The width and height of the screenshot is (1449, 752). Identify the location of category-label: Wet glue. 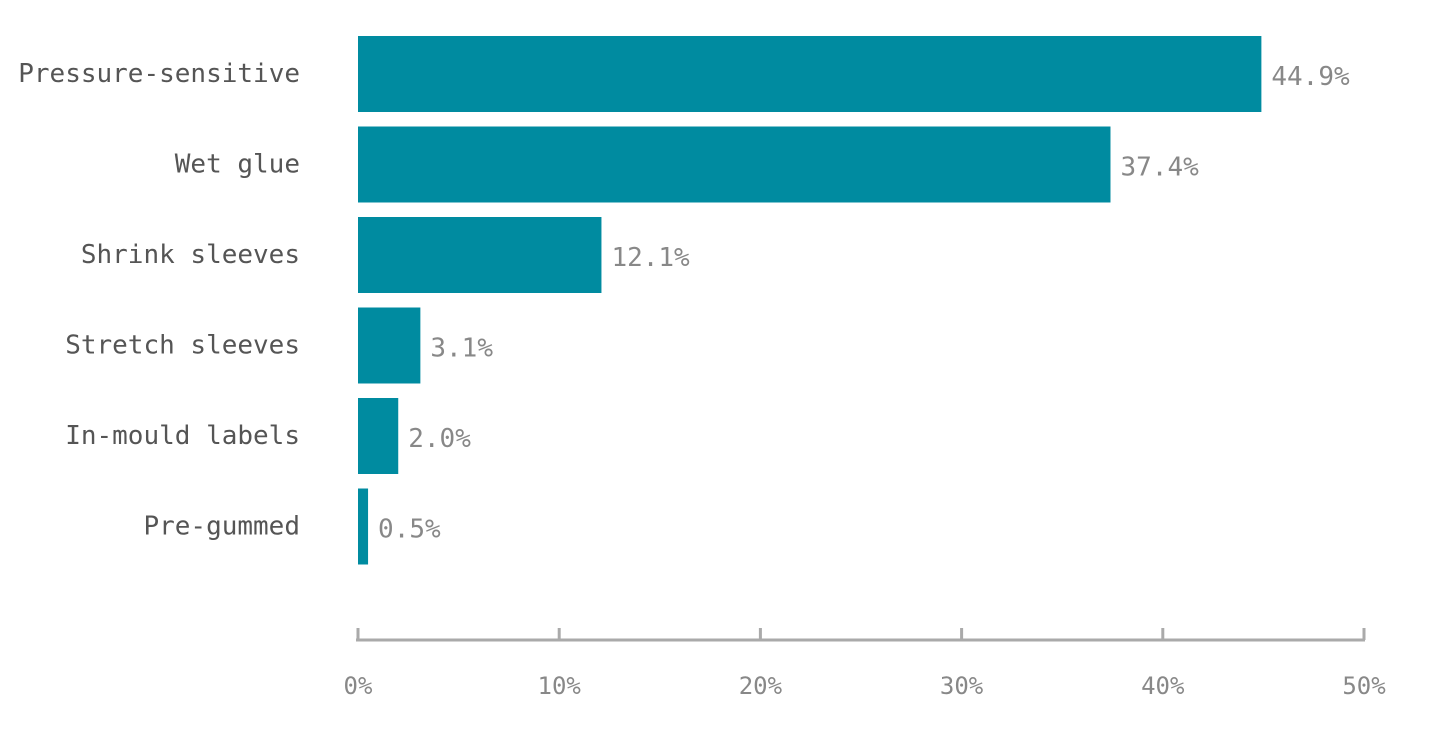
(237, 165).